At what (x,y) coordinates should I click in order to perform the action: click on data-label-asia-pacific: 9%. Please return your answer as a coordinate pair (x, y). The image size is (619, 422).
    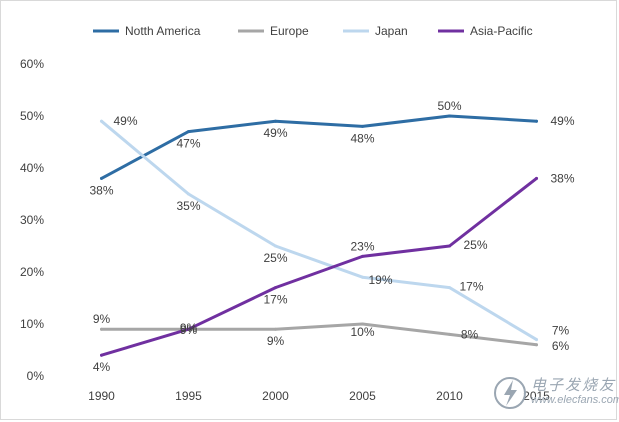
    Looking at the image, I should click on (189, 328).